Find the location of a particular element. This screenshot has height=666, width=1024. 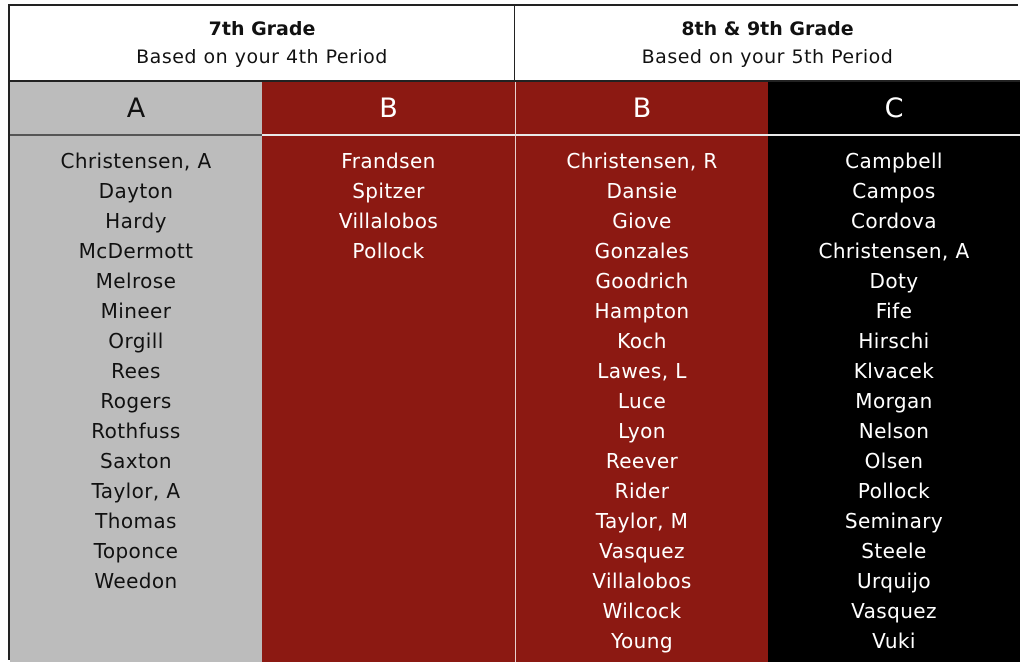

teacher-name: Rees is located at coordinates (136, 371).